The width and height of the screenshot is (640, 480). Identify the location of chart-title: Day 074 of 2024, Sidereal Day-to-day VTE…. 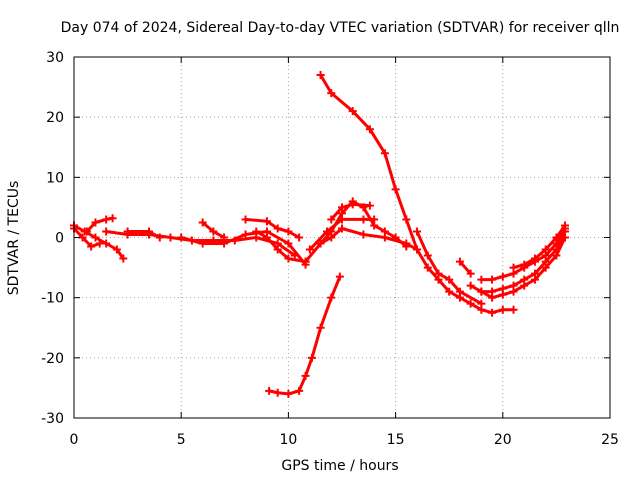
(340, 28).